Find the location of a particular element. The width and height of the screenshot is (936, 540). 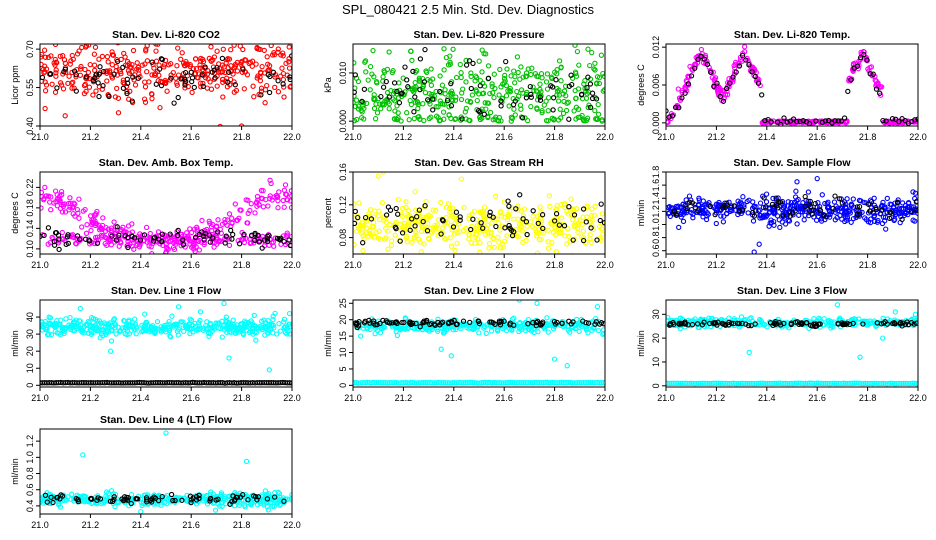

x-tick-label: 21.6 is located at coordinates (191, 398).